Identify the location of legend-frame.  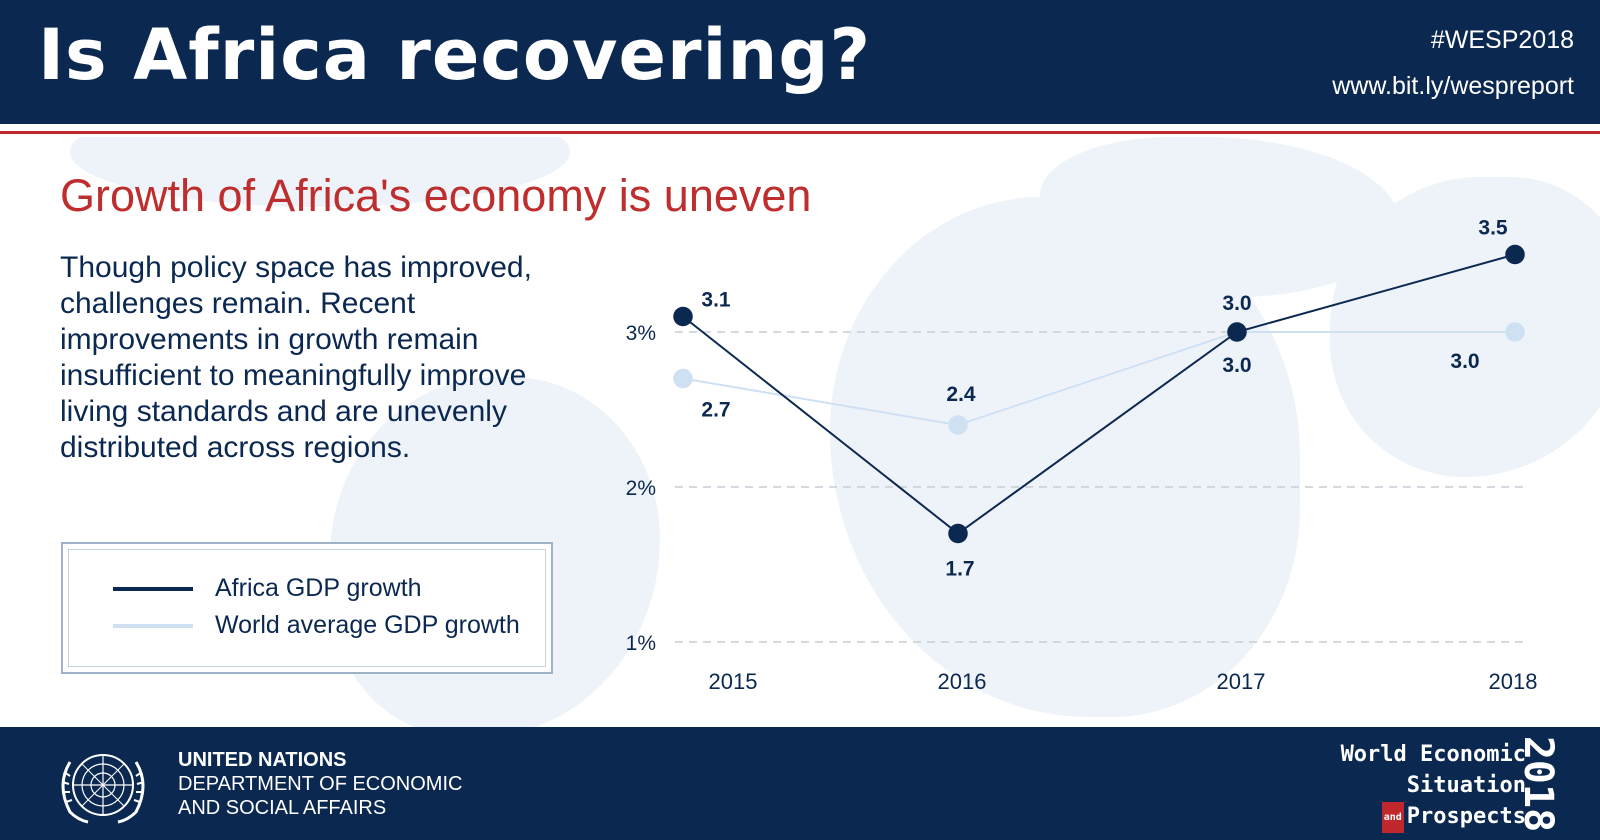
(307, 608).